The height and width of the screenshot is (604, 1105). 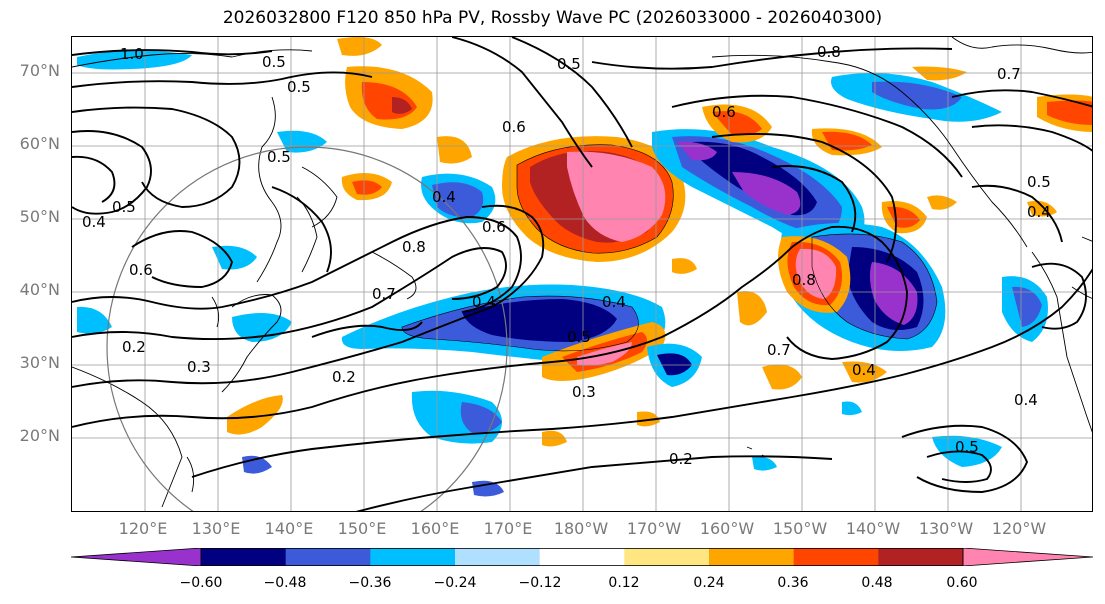 I want to click on colorbar-tick: −0.48, so click(x=285, y=583).